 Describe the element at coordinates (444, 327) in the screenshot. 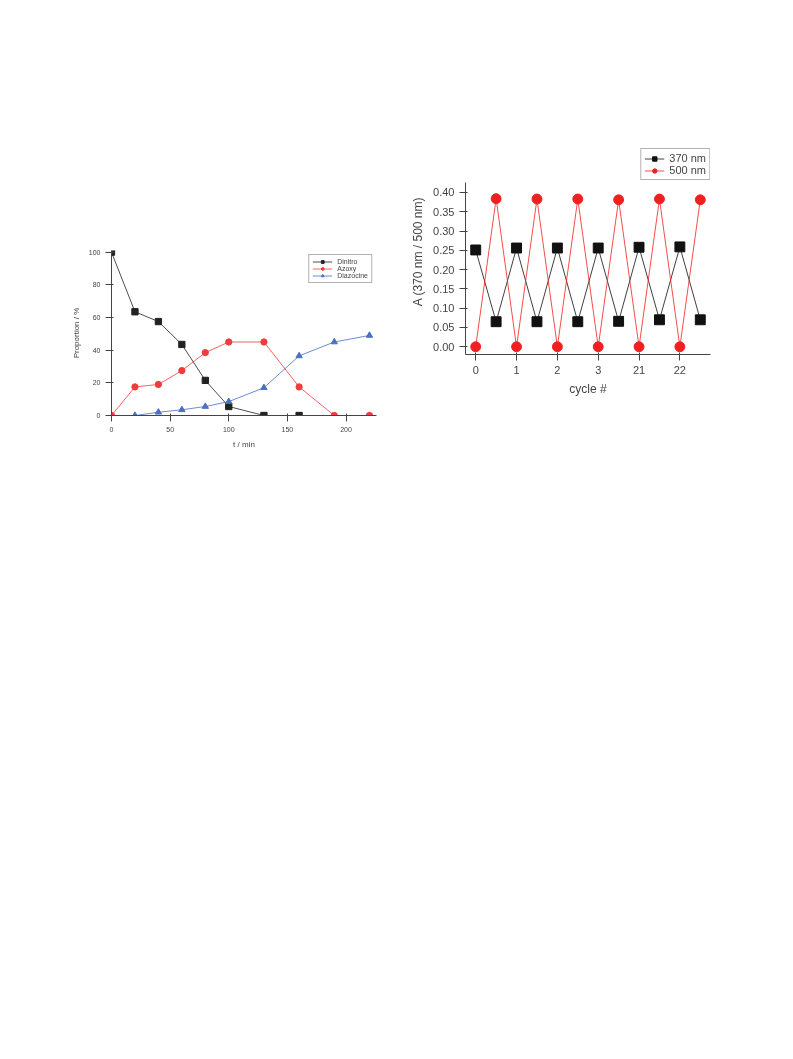

I see `y-tick-label: 0.05` at that location.